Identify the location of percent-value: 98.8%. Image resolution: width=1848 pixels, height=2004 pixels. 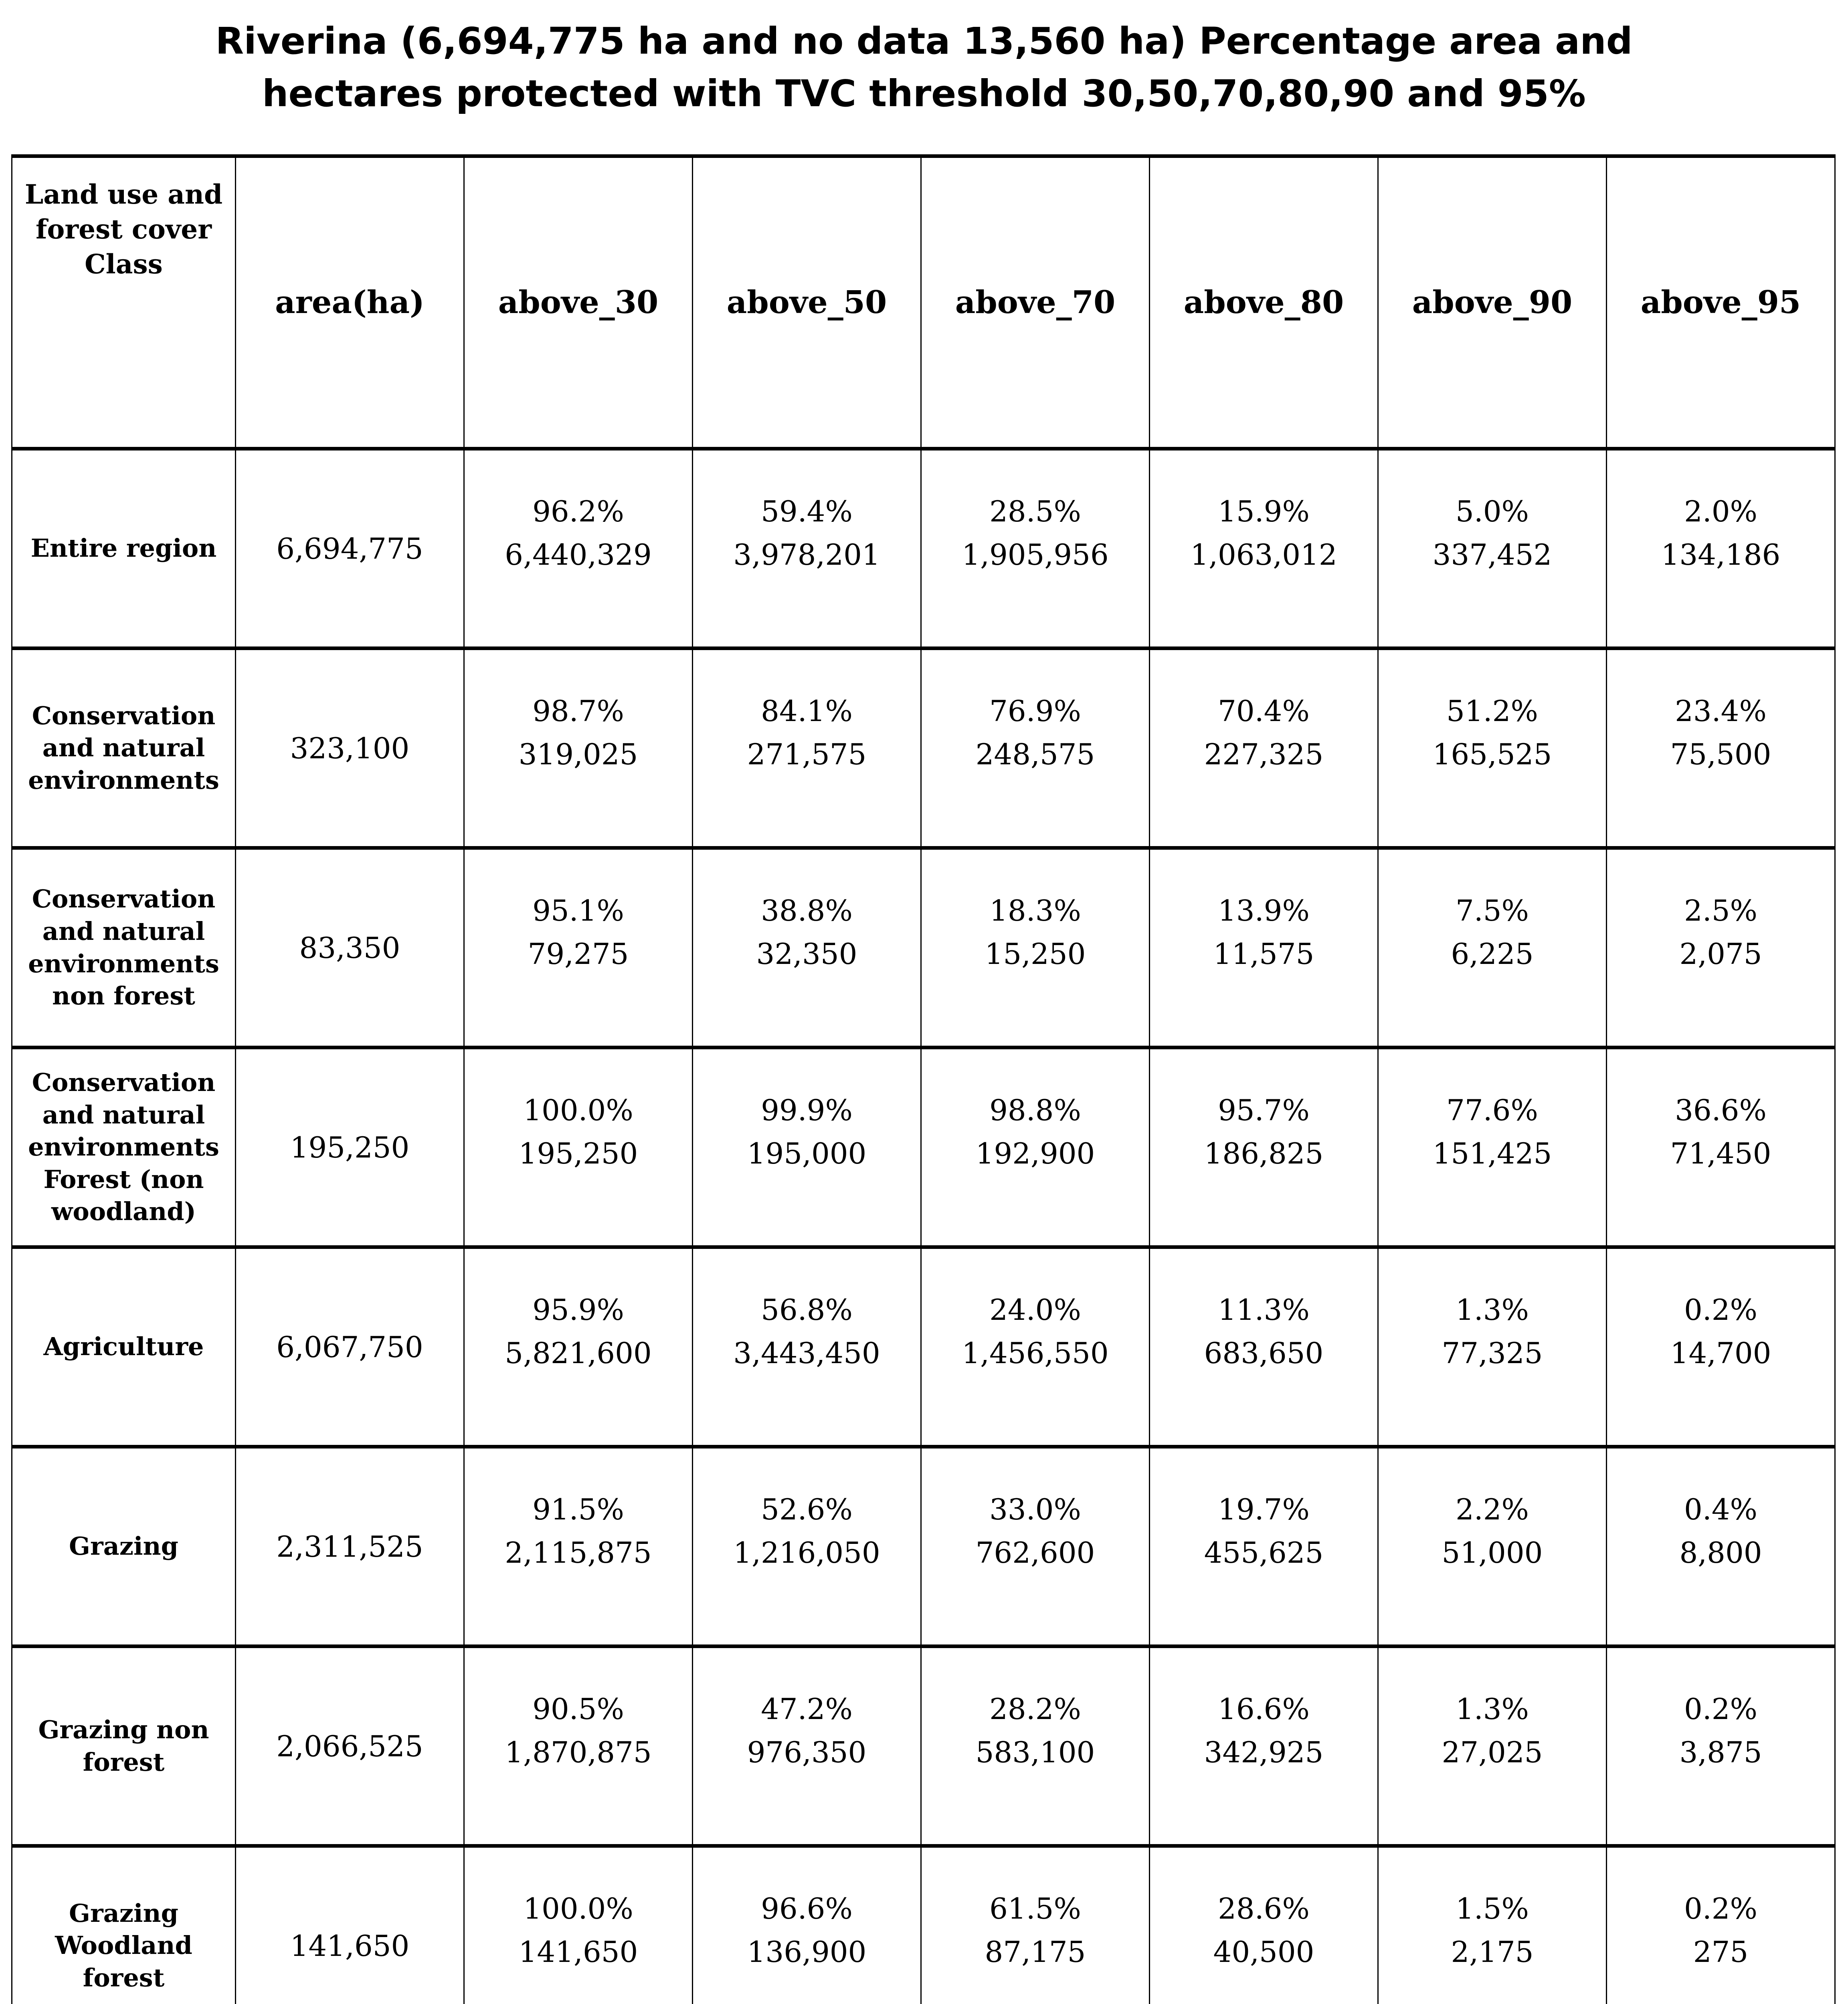
(1035, 1110).